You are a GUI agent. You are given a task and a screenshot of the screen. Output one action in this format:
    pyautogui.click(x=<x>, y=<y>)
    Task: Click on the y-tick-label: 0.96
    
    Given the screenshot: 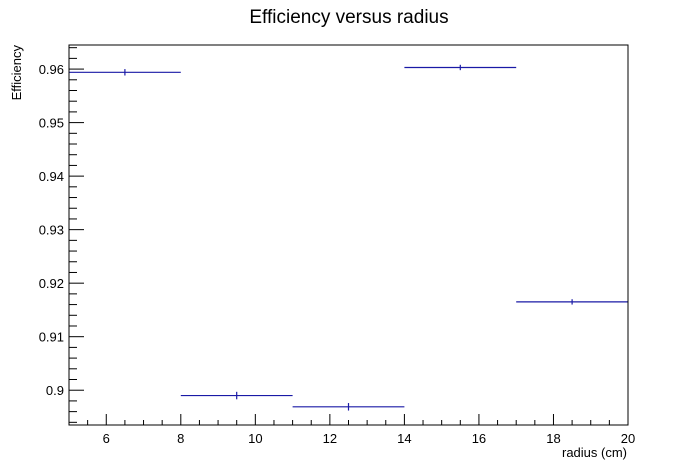 What is the action you would take?
    pyautogui.click(x=51, y=69)
    